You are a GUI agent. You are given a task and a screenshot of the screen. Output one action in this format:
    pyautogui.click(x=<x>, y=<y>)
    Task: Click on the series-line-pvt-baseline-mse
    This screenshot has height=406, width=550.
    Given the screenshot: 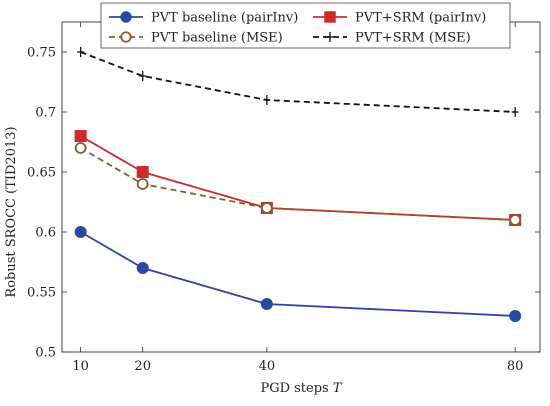 What is the action you would take?
    pyautogui.click(x=298, y=184)
    